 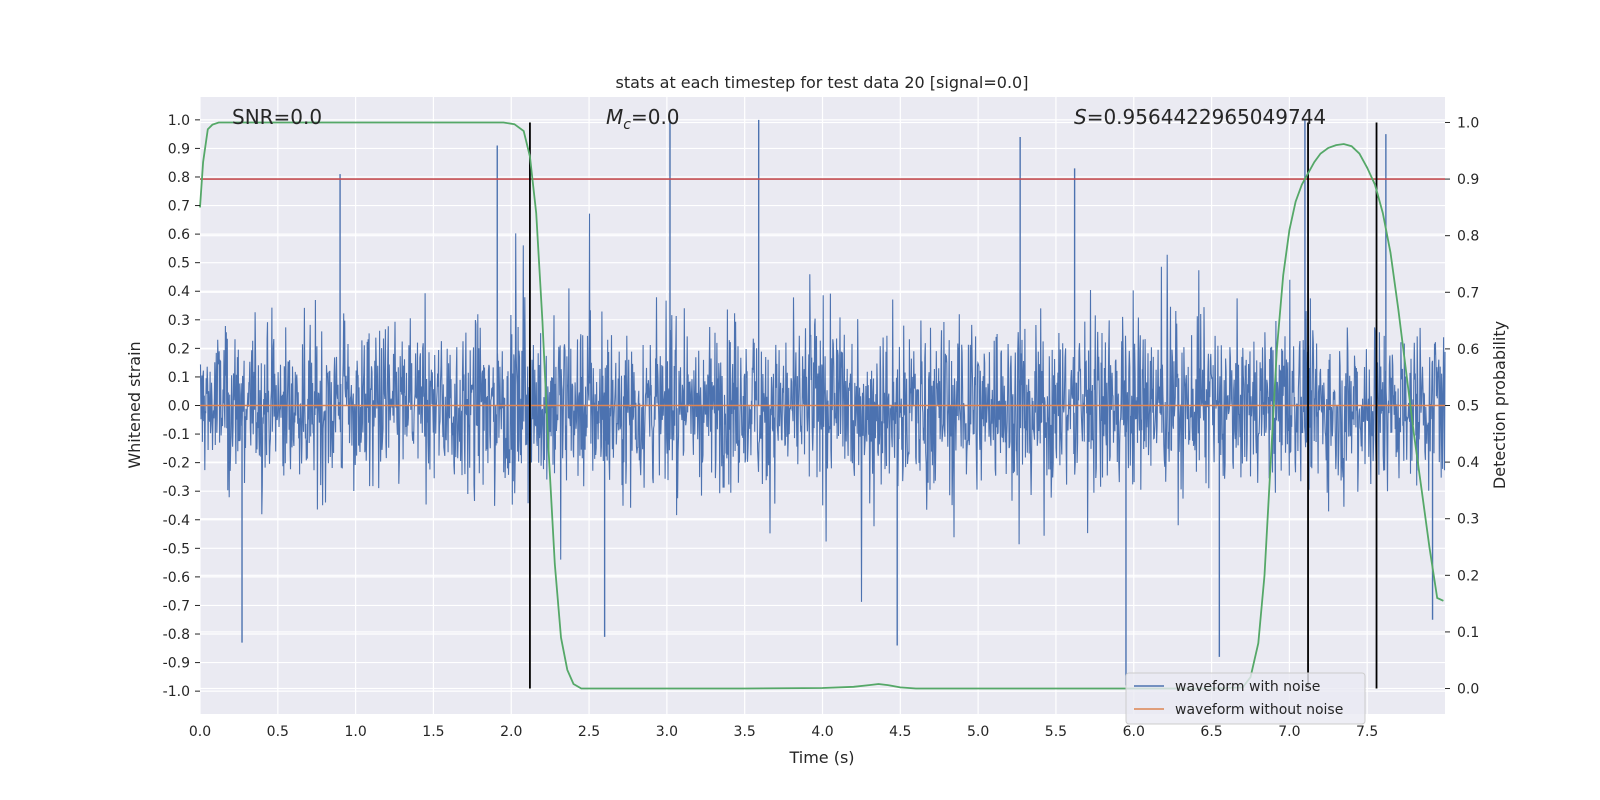 I want to click on y-tick-label: 0.9, so click(x=179, y=149).